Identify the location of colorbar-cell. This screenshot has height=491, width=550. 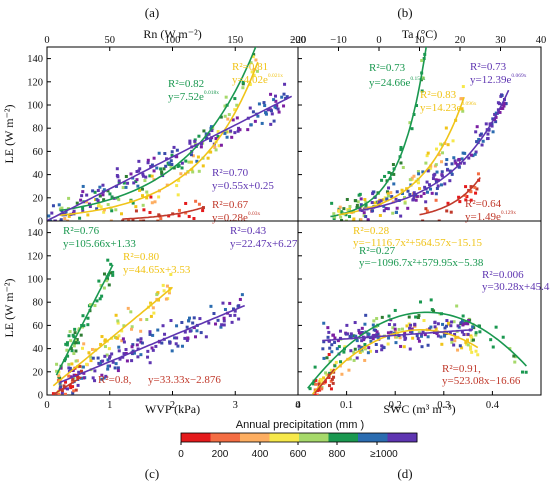
(373, 437).